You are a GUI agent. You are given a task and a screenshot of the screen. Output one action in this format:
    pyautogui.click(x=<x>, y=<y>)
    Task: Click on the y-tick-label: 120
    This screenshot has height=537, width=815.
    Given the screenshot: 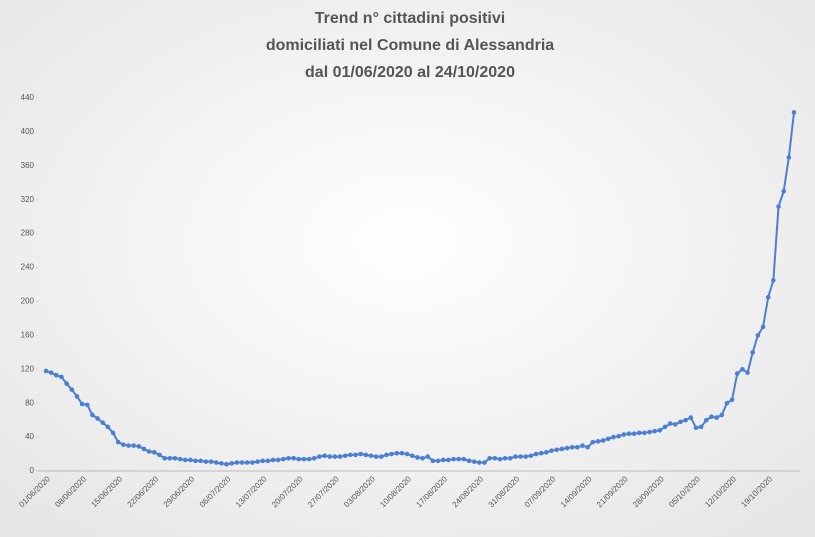 What is the action you would take?
    pyautogui.click(x=28, y=368)
    